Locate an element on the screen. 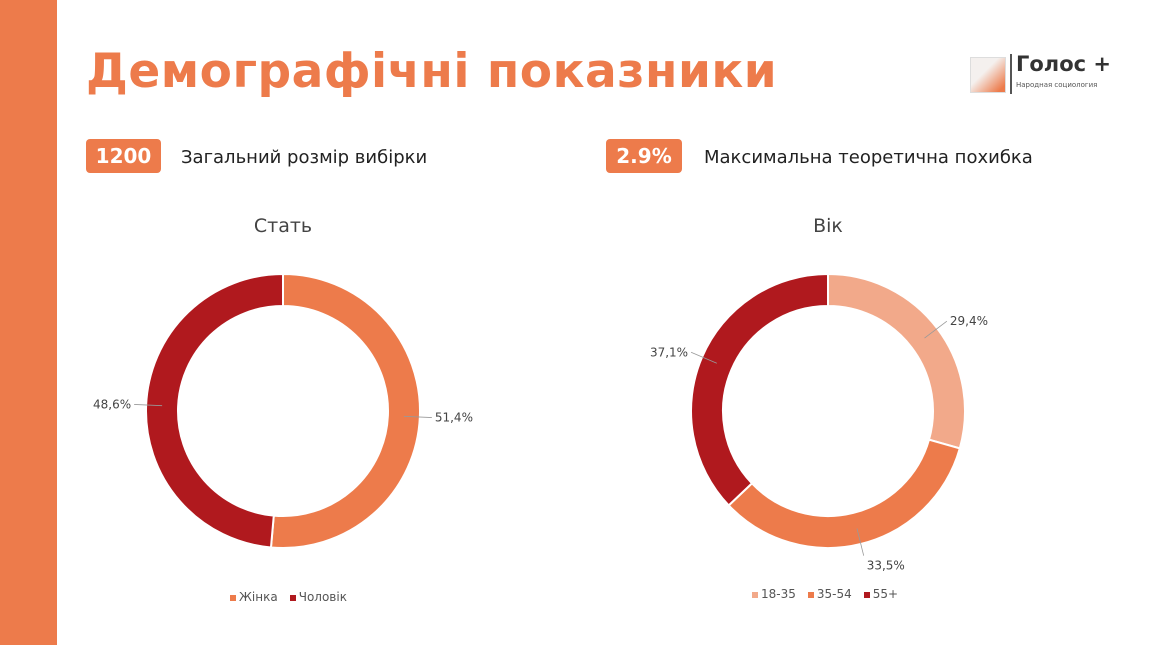 This screenshot has height=645, width=1151. data-label: 29,4% is located at coordinates (969, 321).